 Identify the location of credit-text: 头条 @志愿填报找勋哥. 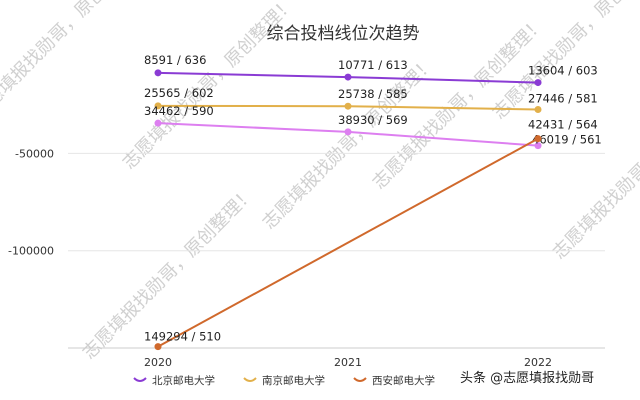
(527, 378).